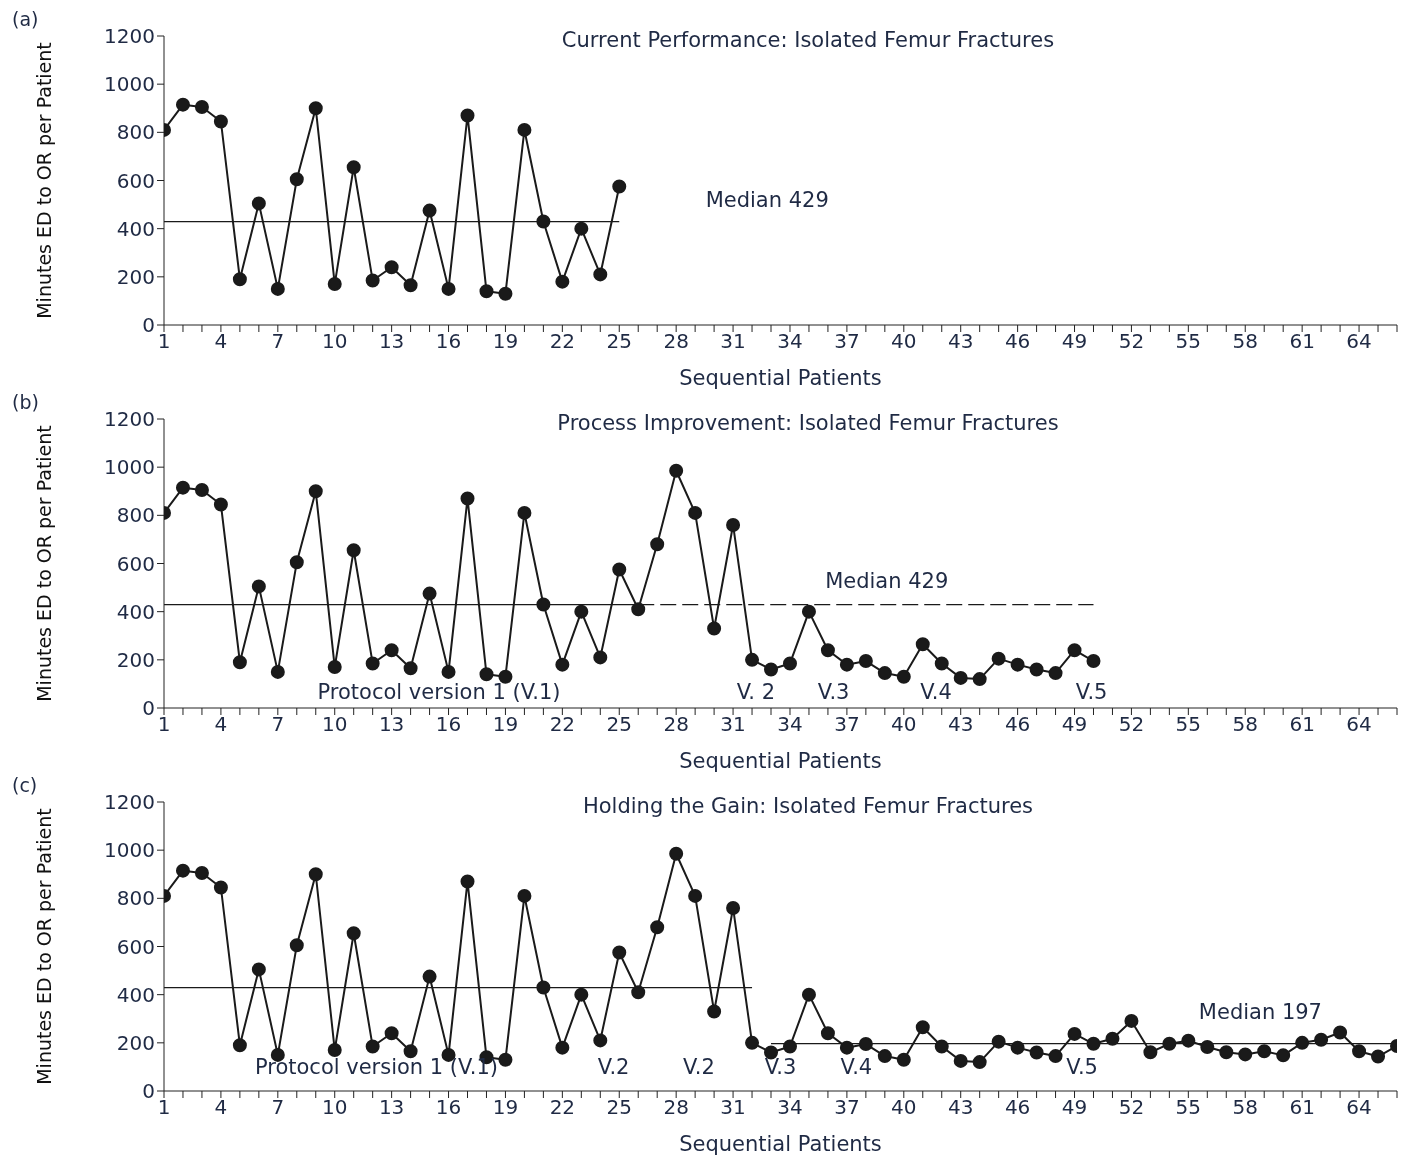 The width and height of the screenshot is (1403, 1160). What do you see at coordinates (808, 423) in the screenshot?
I see `chart-title: Process Improvement: Isolated Femur Fractures` at bounding box center [808, 423].